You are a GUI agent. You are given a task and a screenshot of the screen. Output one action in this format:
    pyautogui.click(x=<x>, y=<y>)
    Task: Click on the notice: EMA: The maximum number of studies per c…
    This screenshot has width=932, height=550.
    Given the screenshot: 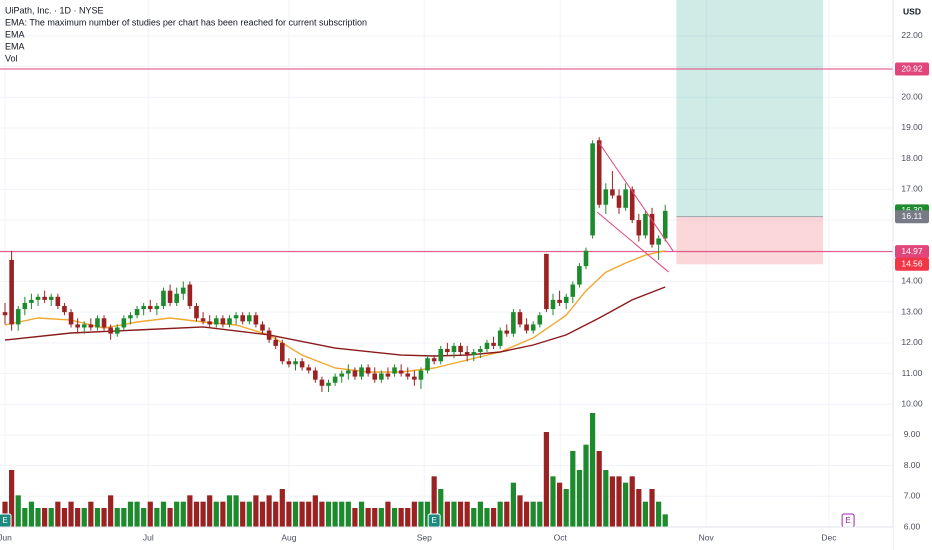 What is the action you would take?
    pyautogui.click(x=186, y=22)
    